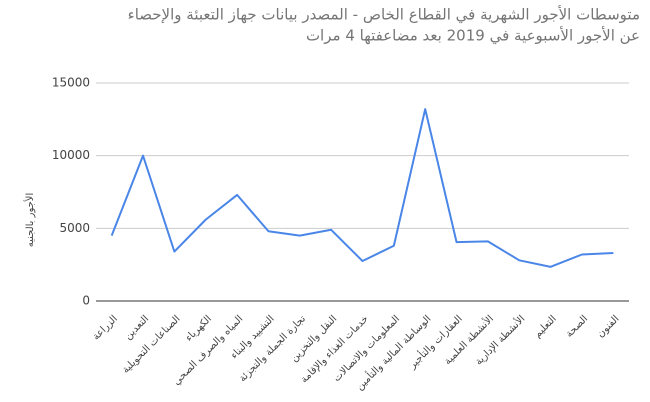  What do you see at coordinates (434, 341) in the screenshot?
I see `x-tick-label: العقارات والتأجير` at bounding box center [434, 341].